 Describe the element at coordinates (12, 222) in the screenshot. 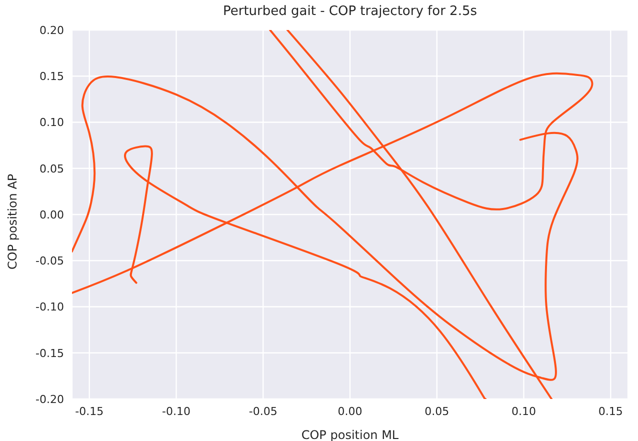

I see `y-axis-title: COP position AP` at that location.